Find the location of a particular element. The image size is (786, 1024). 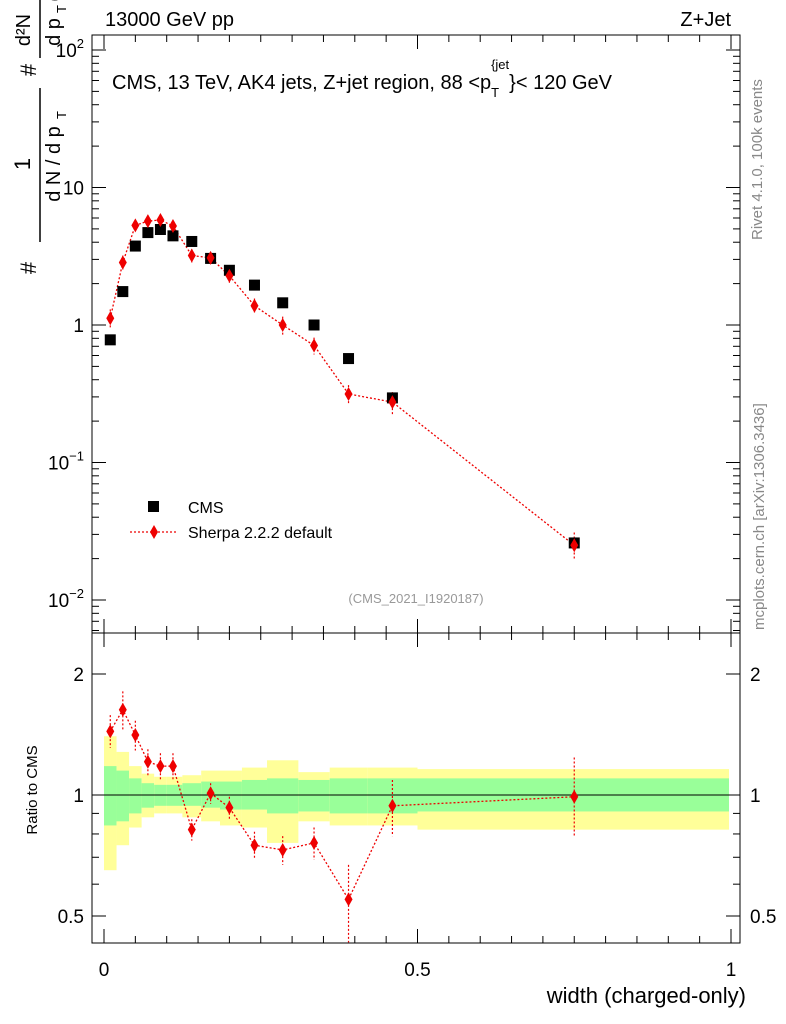

legend-marker-sherpa is located at coordinates (154, 532).